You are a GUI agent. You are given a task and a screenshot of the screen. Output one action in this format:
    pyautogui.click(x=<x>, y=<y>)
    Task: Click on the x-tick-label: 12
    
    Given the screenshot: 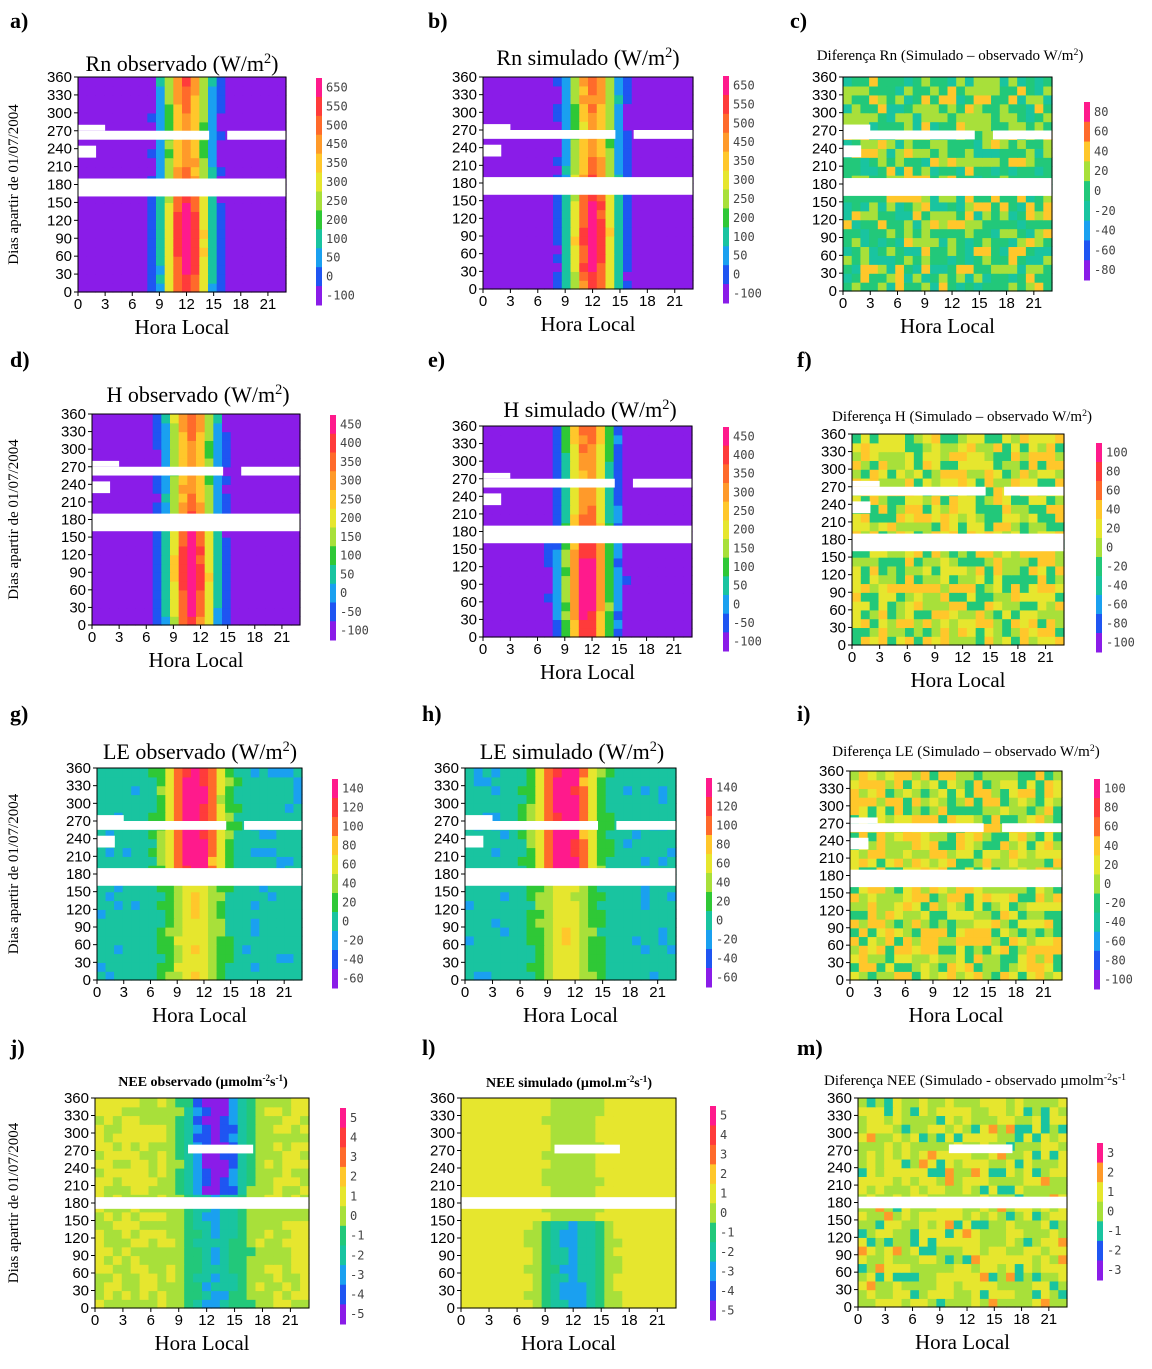 What is the action you would take?
    pyautogui.click(x=592, y=301)
    